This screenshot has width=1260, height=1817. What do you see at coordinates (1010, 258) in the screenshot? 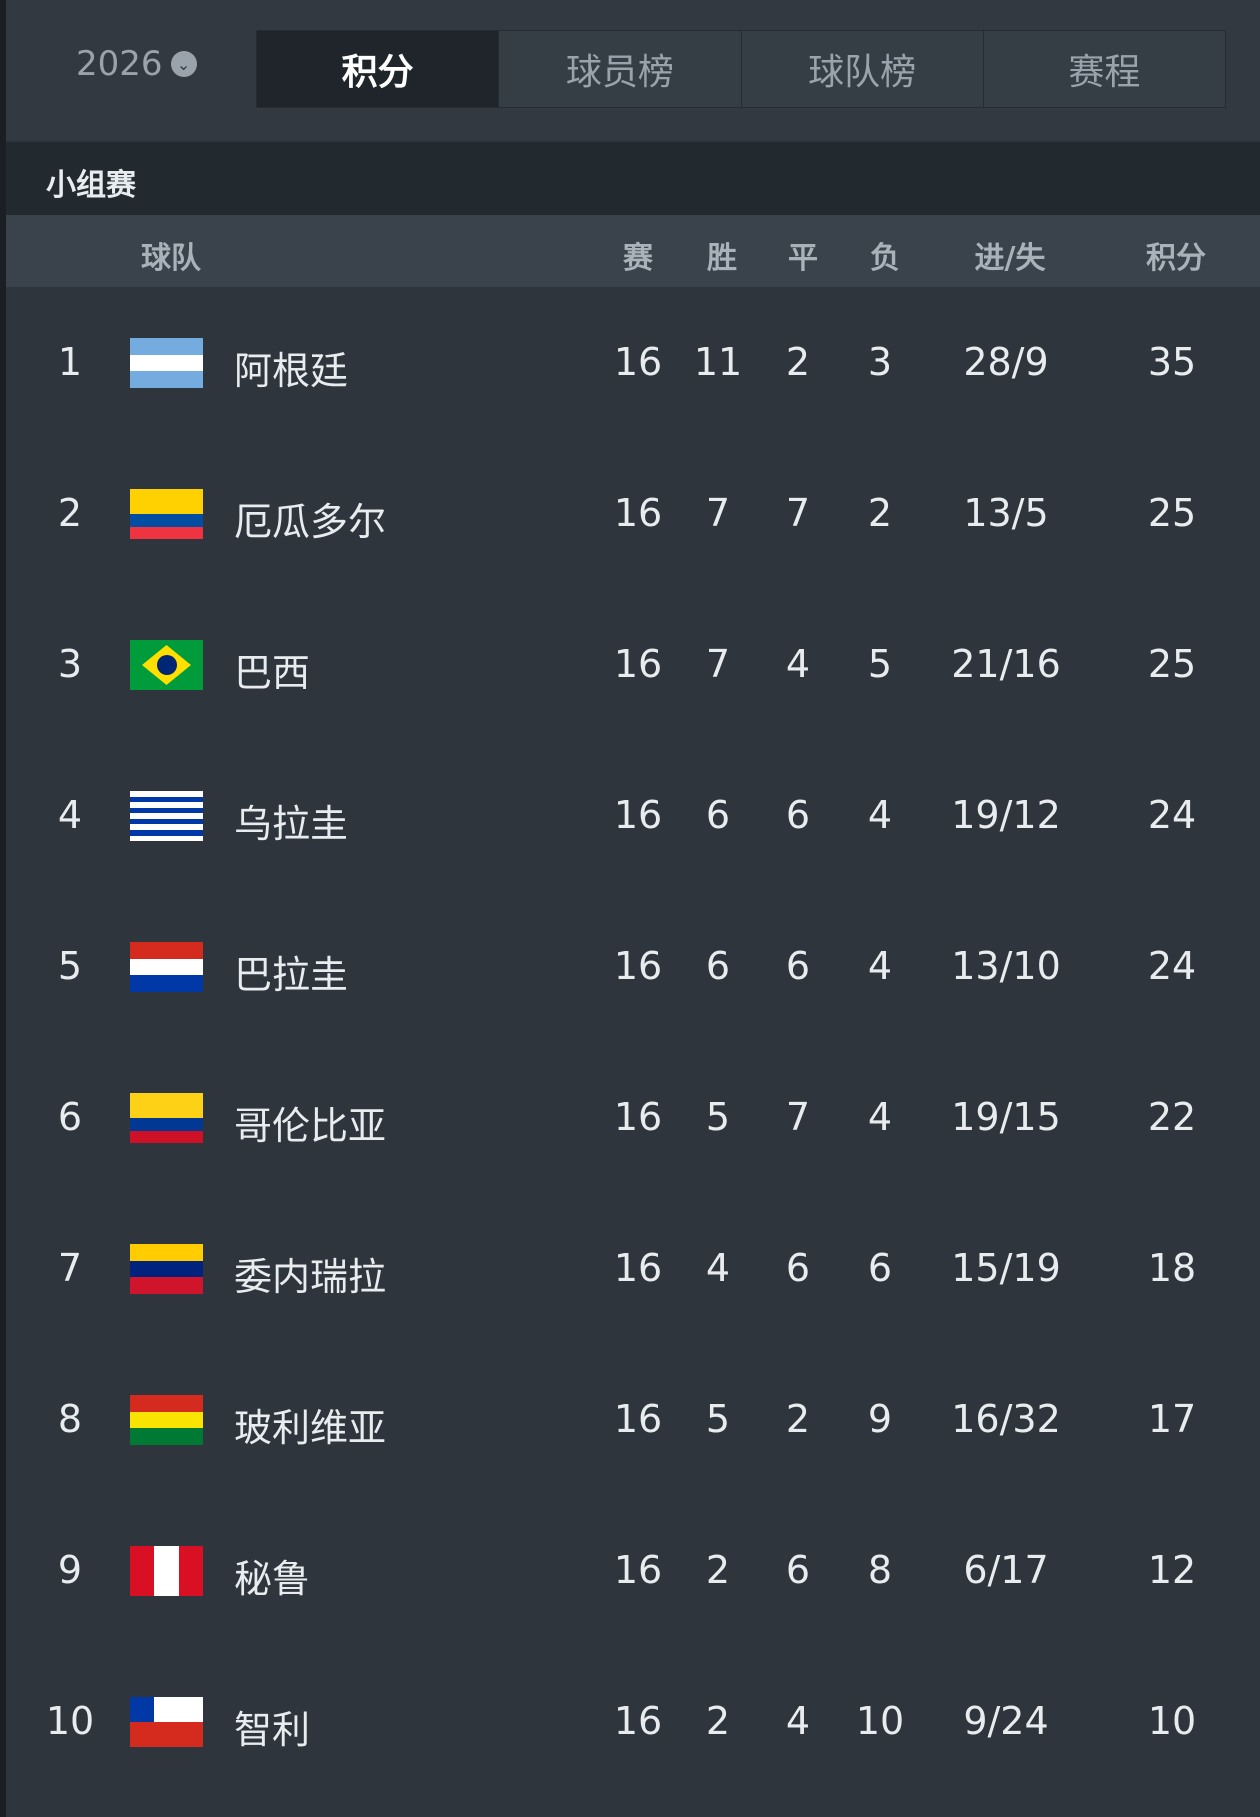
I see `col-goals: 进/失` at bounding box center [1010, 258].